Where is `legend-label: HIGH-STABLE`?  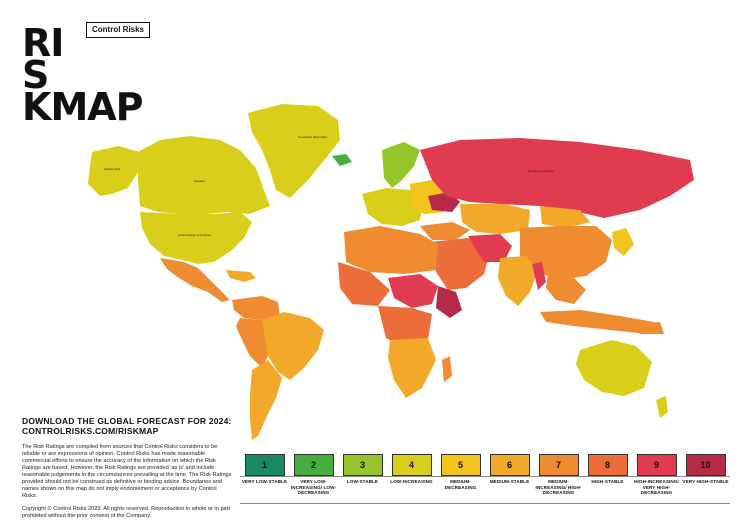 legend-label: HIGH-STABLE is located at coordinates (607, 481).